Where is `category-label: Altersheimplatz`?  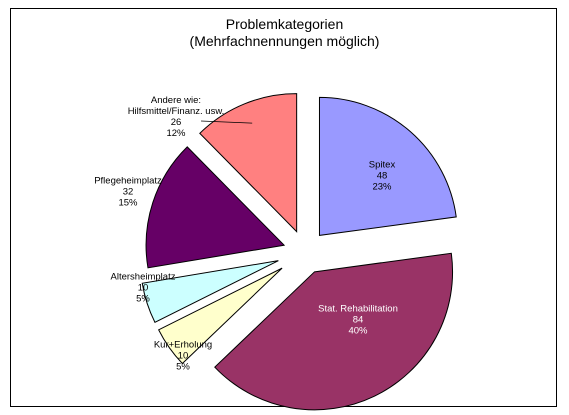
category-label: Altersheimplatz is located at coordinates (143, 277).